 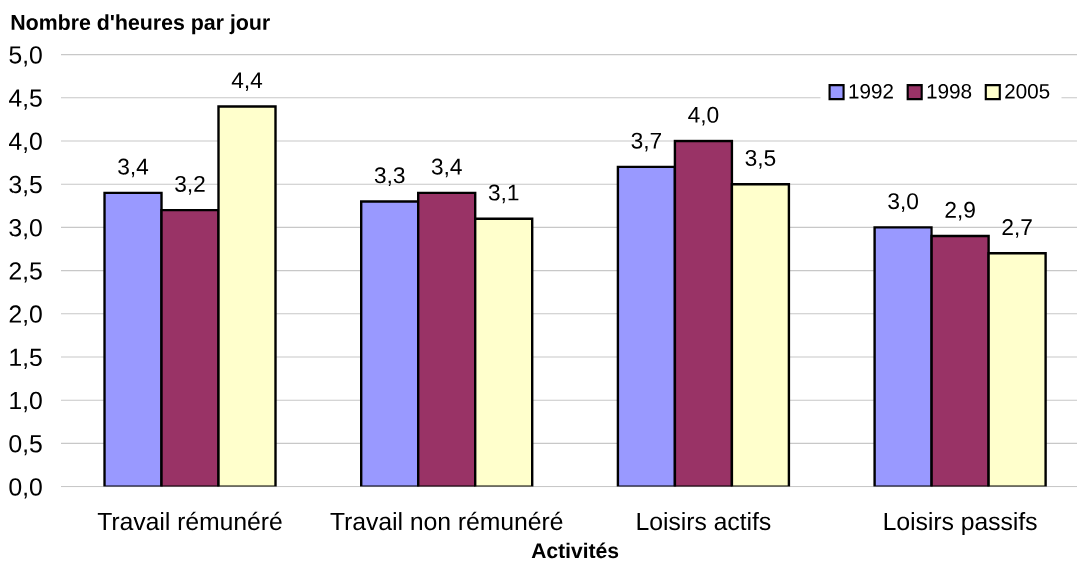 I want to click on x-tick-label: Loisirs passifs, so click(x=960, y=524).